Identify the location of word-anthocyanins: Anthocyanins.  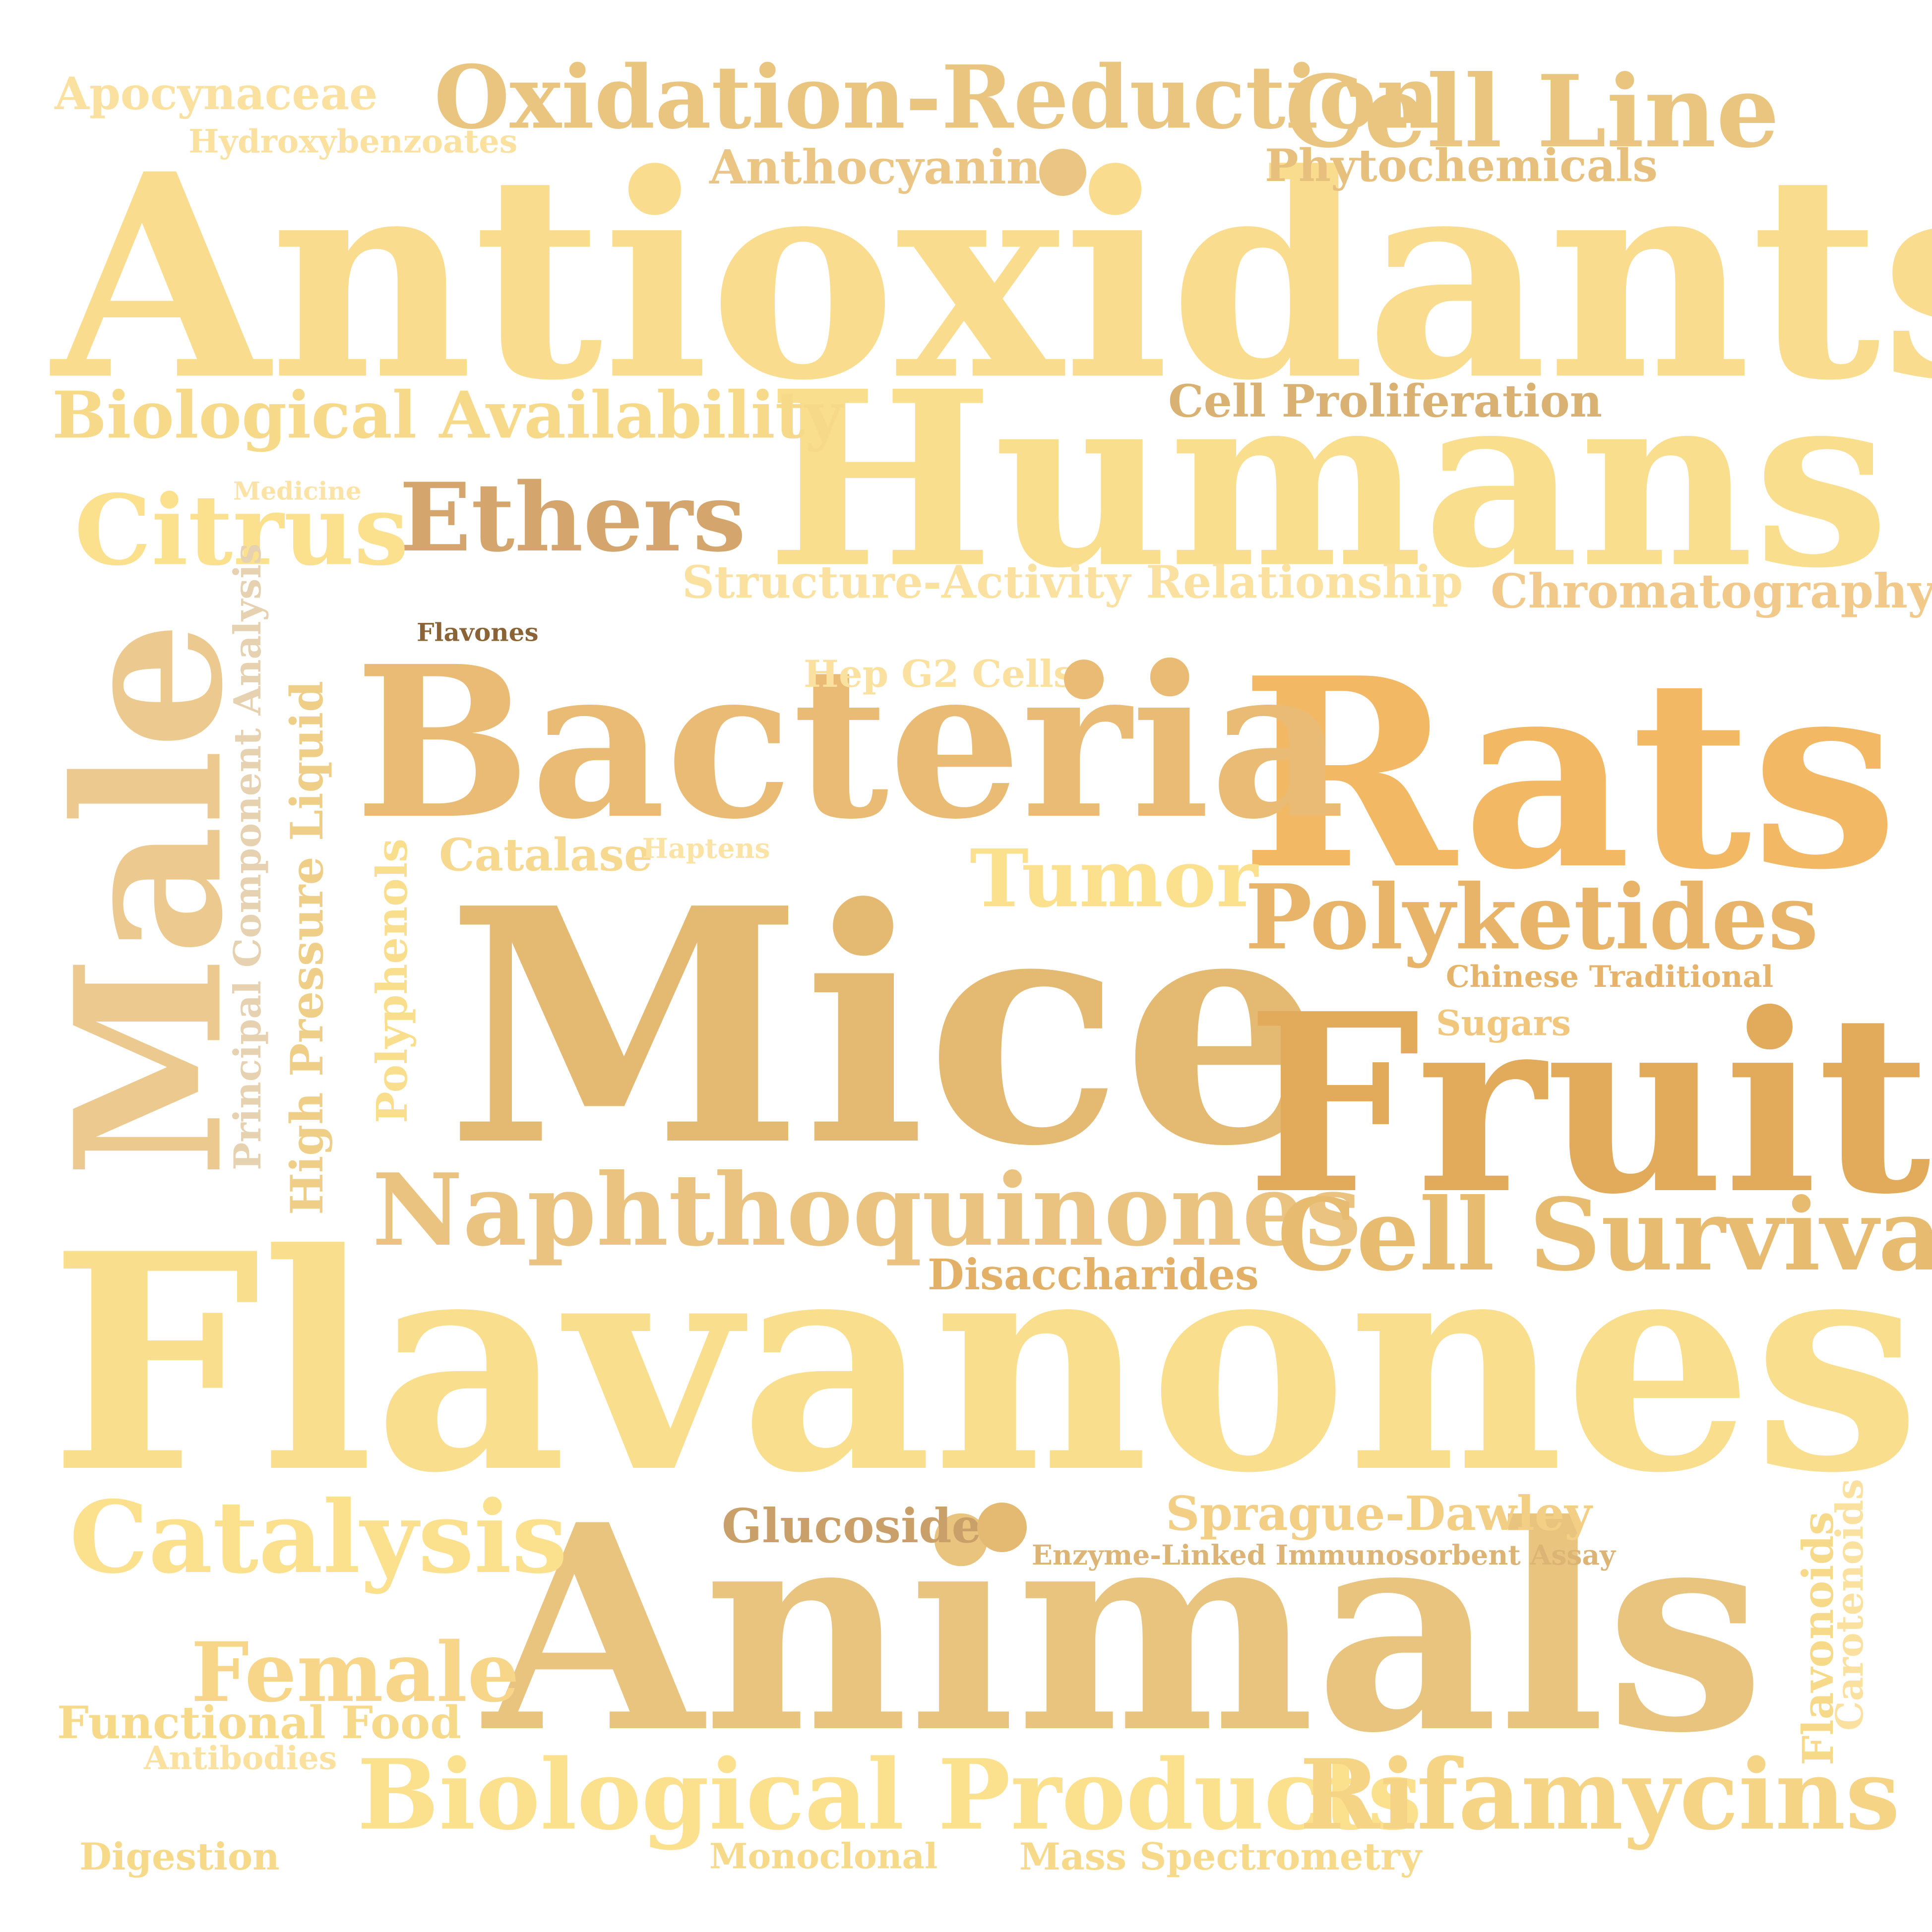
(888, 167).